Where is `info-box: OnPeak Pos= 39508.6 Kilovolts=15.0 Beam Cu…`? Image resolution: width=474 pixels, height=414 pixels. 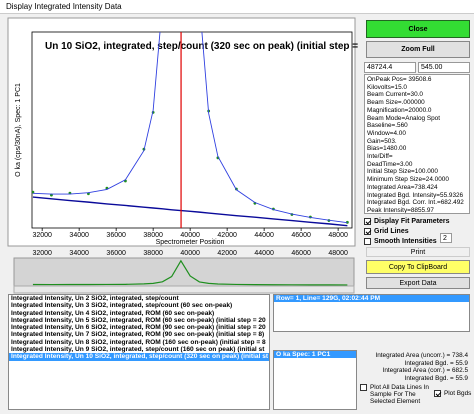 info-box: OnPeak Pos= 39508.6 Kilovolts=15.0 Beam Cu… is located at coordinates (417, 144).